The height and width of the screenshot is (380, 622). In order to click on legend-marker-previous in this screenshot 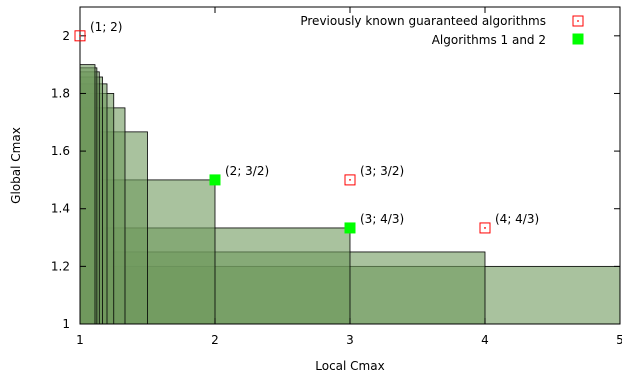, I will do `click(578, 21)`.